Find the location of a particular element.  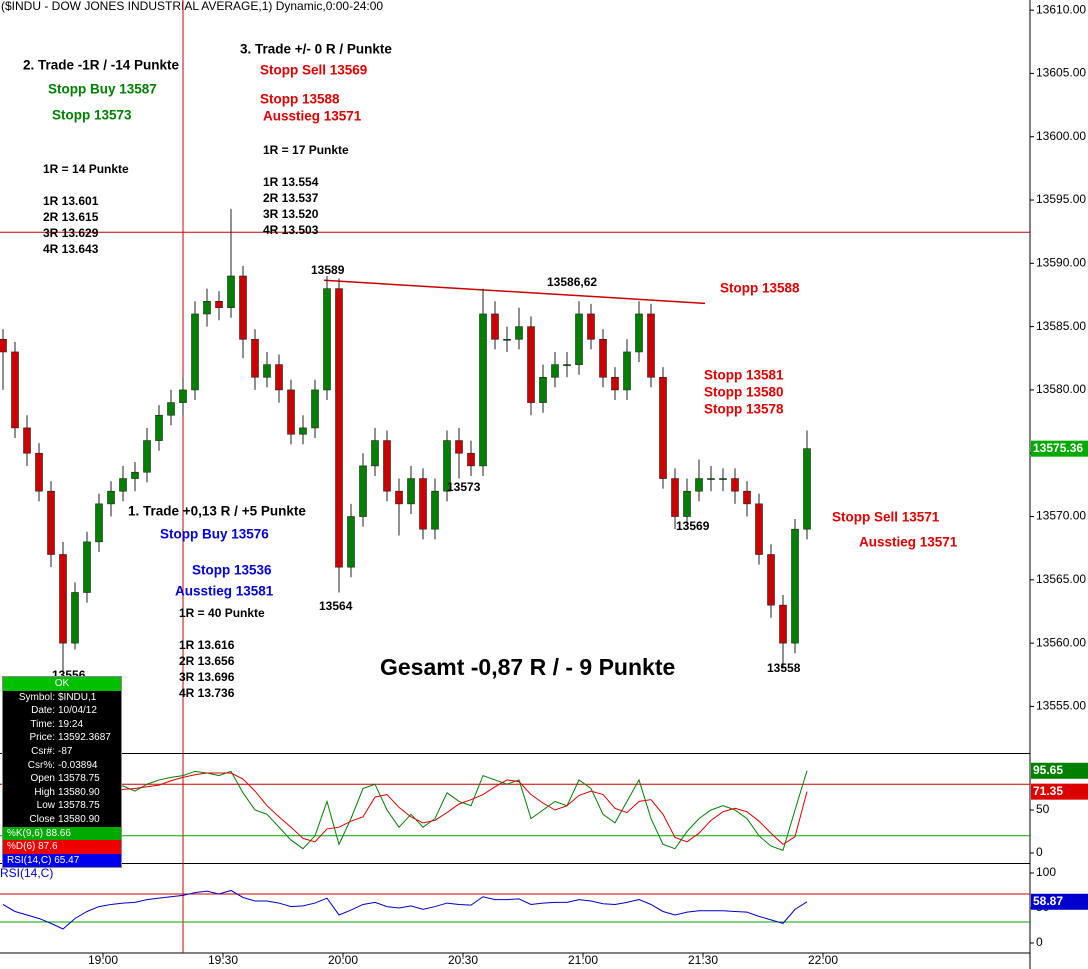

y-tick-label: 13580.00 is located at coordinates (1061, 389).